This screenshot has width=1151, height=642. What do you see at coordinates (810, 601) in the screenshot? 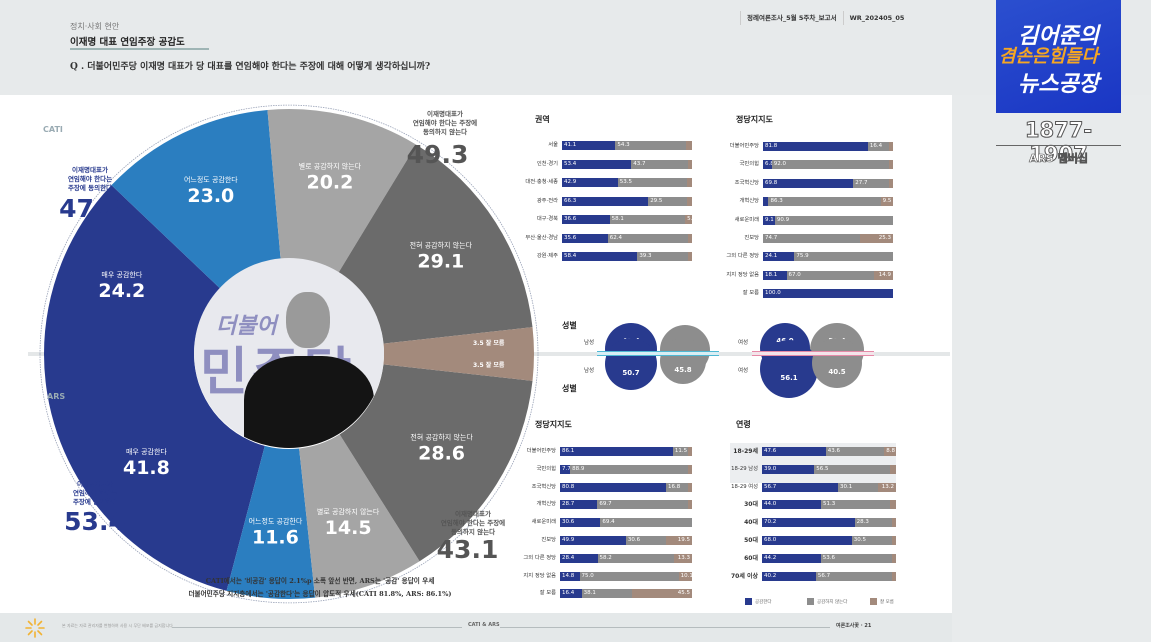
I see `legend-swatch-disagree` at bounding box center [810, 601].